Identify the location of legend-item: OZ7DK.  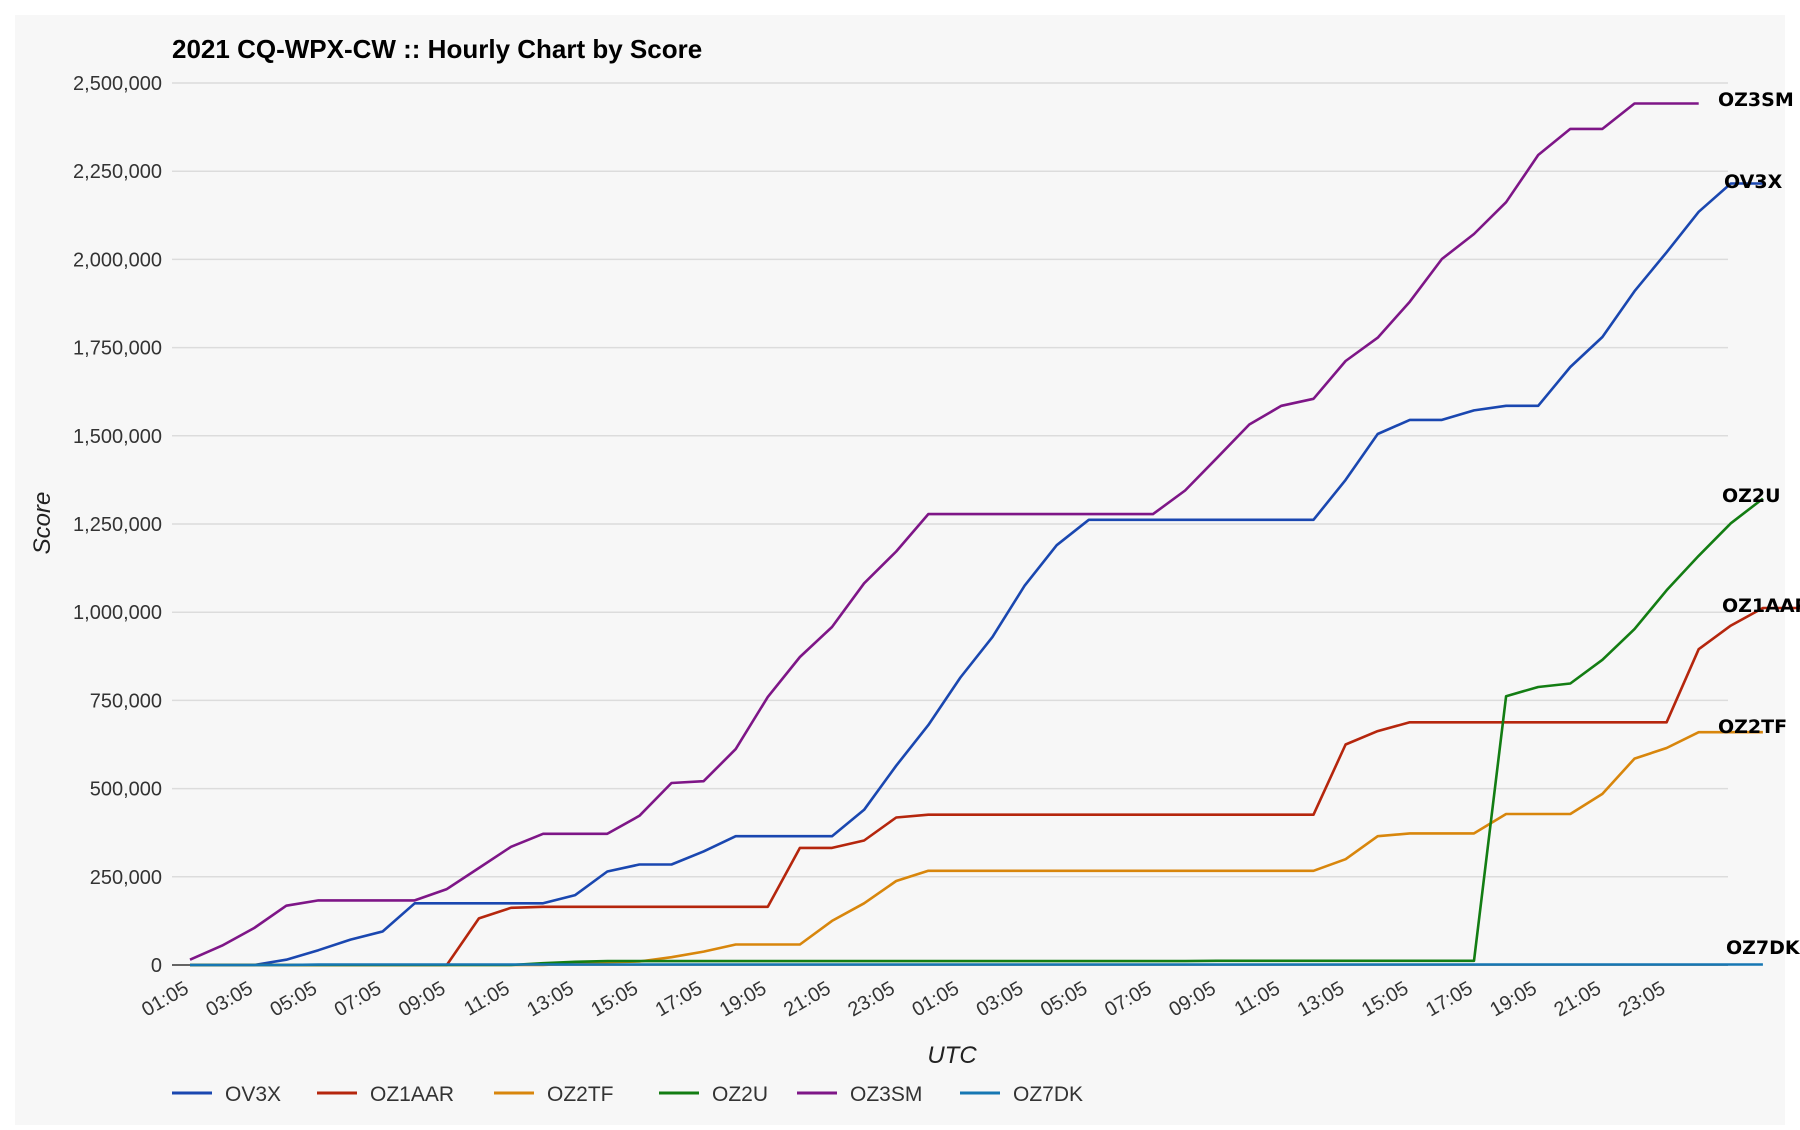
(1021, 1094).